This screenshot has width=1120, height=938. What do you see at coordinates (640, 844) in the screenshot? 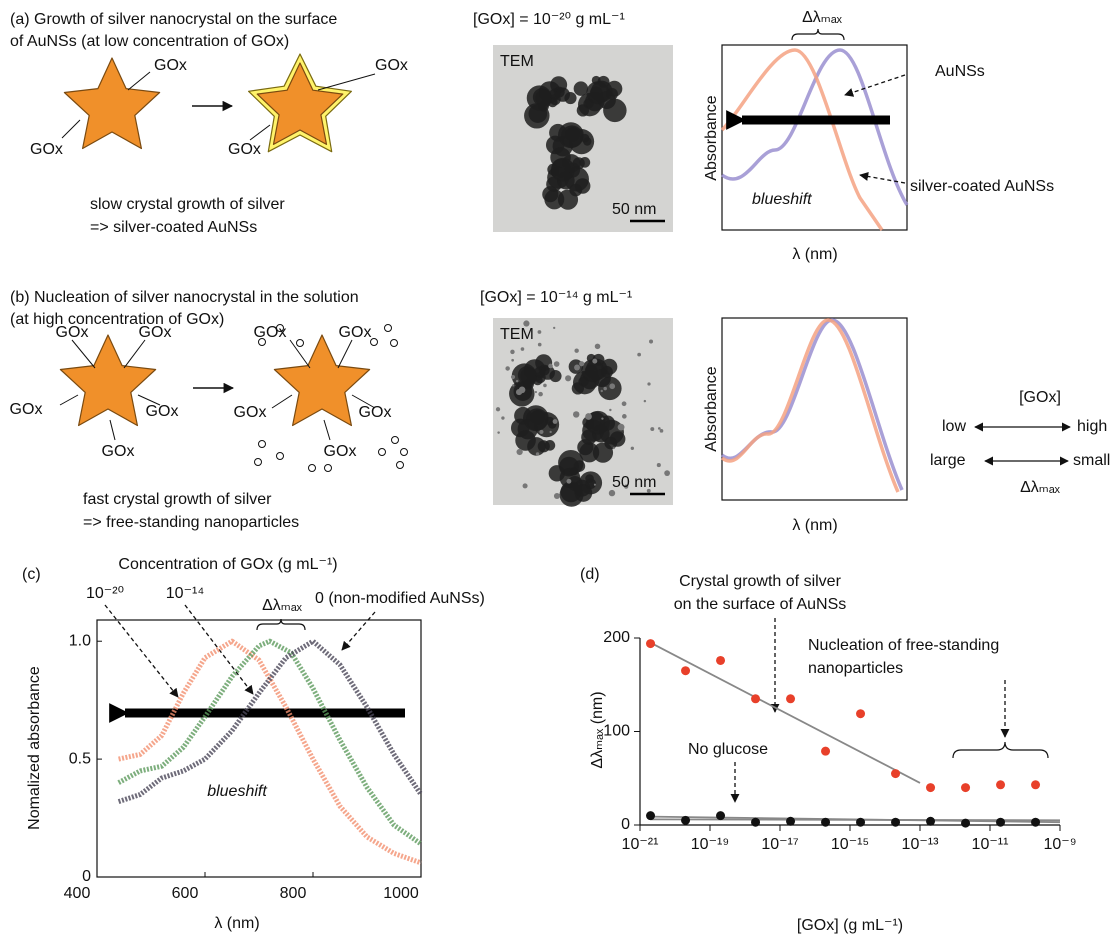
I see `x-tick-label: 10⁻²¹` at bounding box center [640, 844].